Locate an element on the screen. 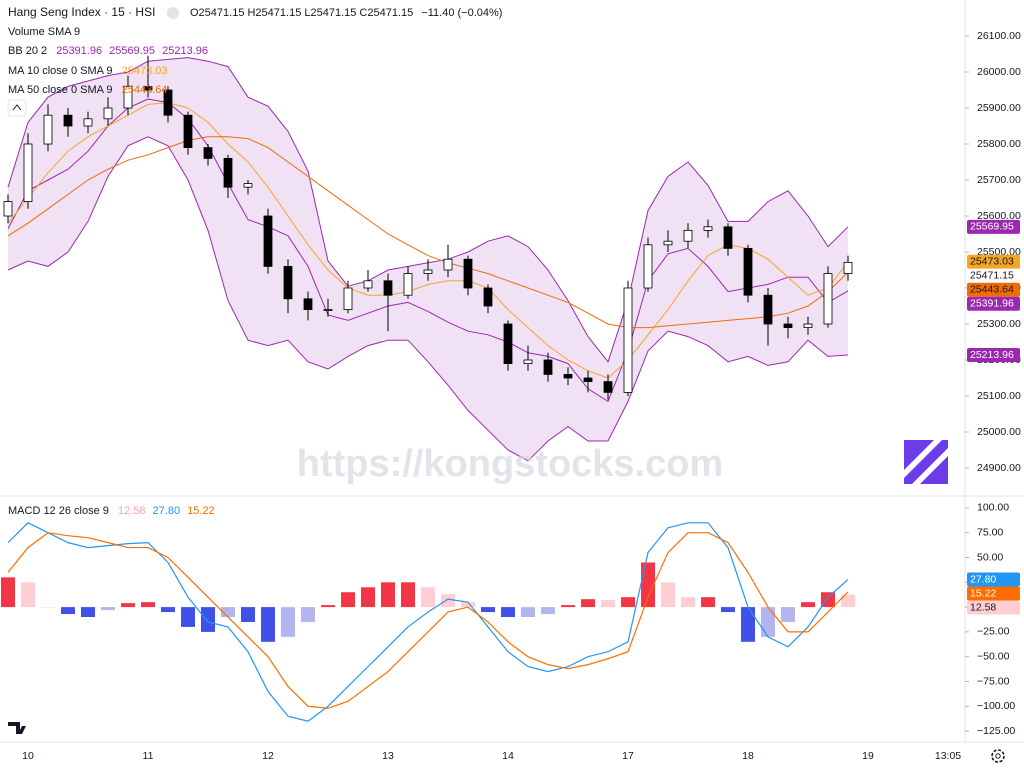 This screenshot has width=1024, height=768. y-tick-label: 100.00 is located at coordinates (993, 508).